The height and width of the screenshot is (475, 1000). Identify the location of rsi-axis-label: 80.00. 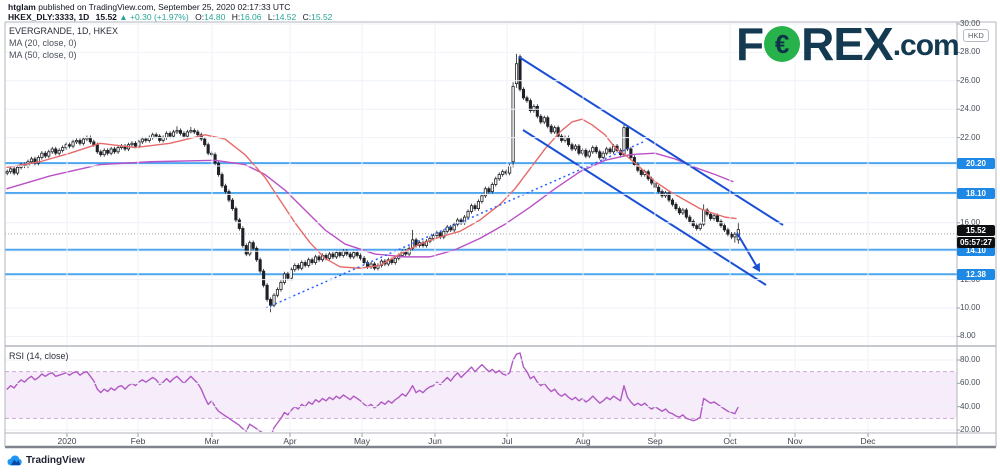
(970, 359).